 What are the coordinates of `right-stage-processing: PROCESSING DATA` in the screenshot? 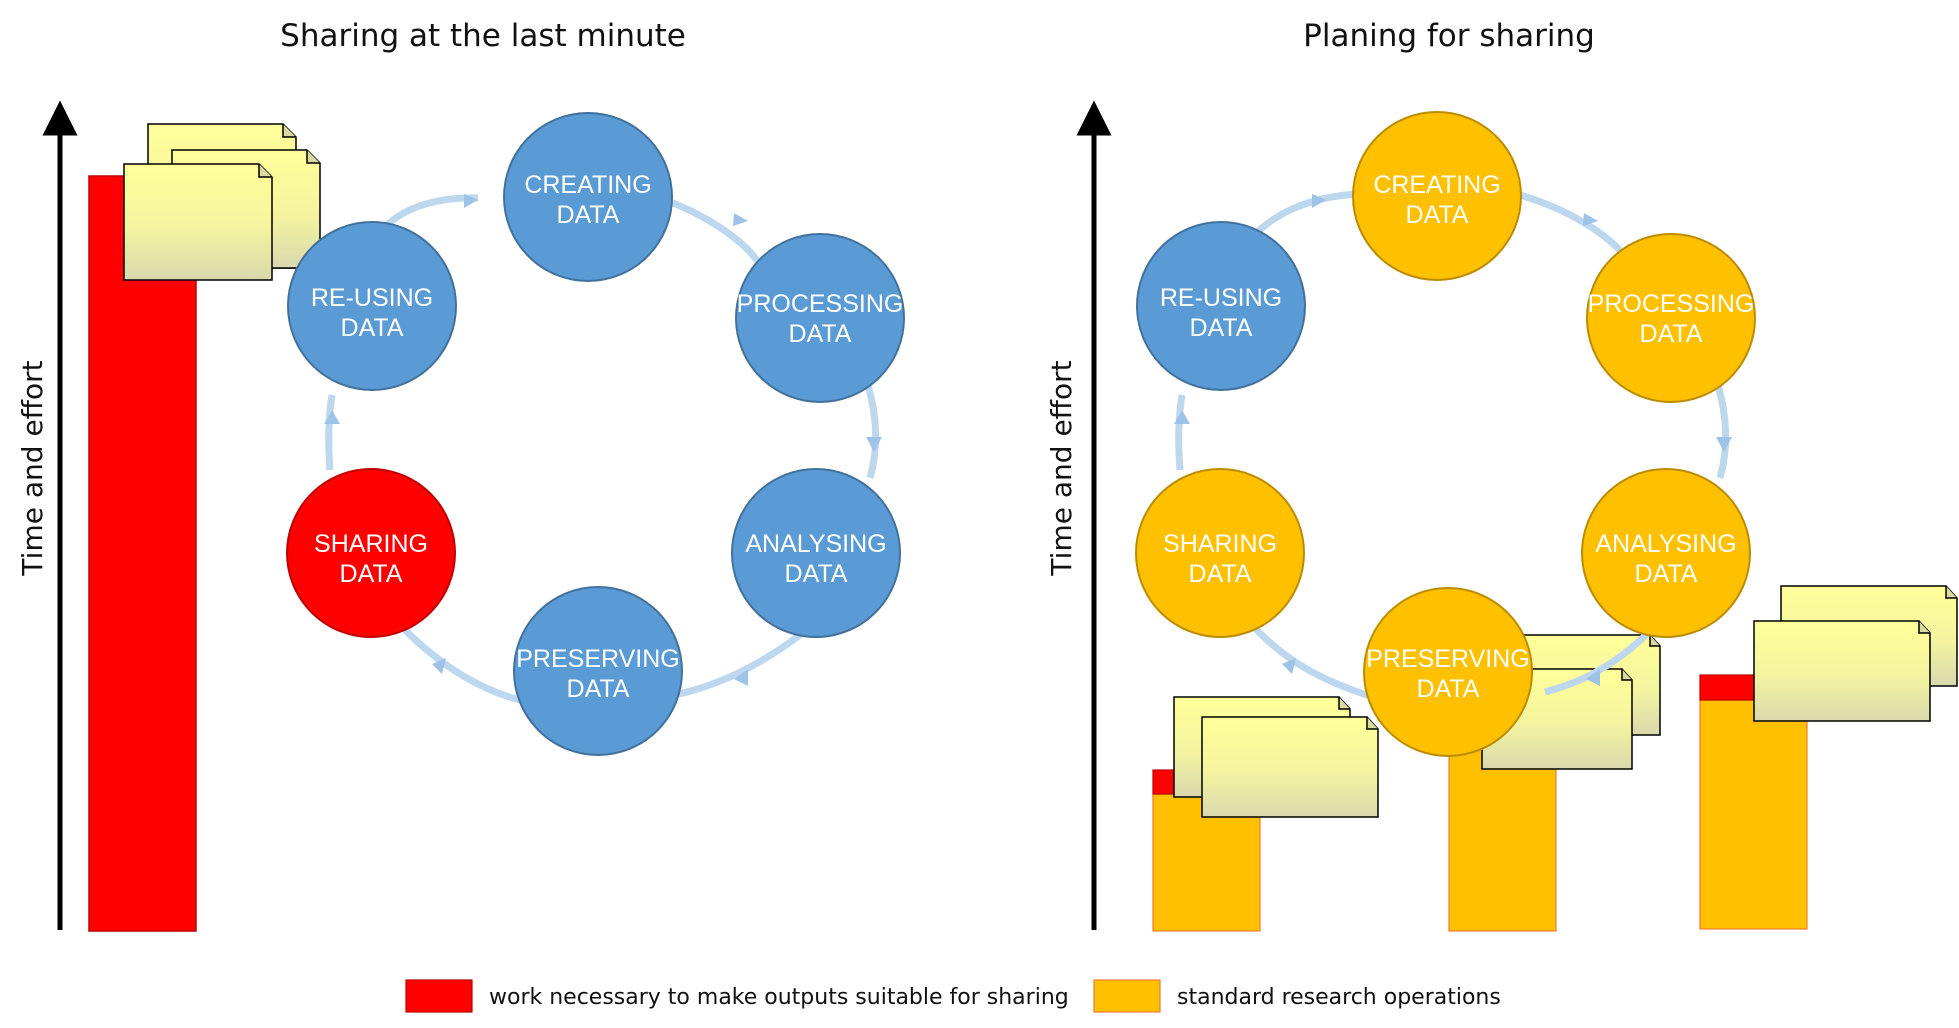 It's located at (1671, 318).